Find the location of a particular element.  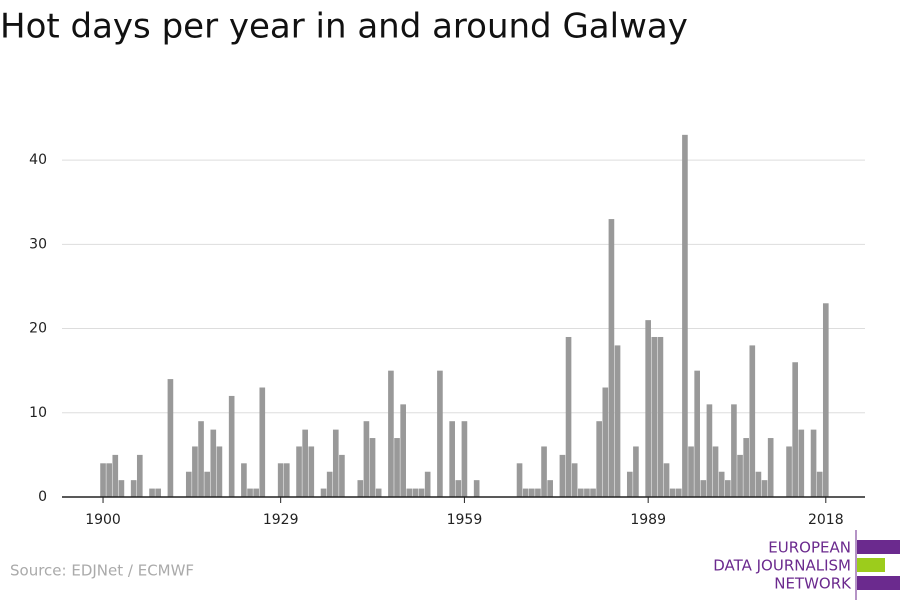

x-tick-label: 2018 is located at coordinates (826, 520).